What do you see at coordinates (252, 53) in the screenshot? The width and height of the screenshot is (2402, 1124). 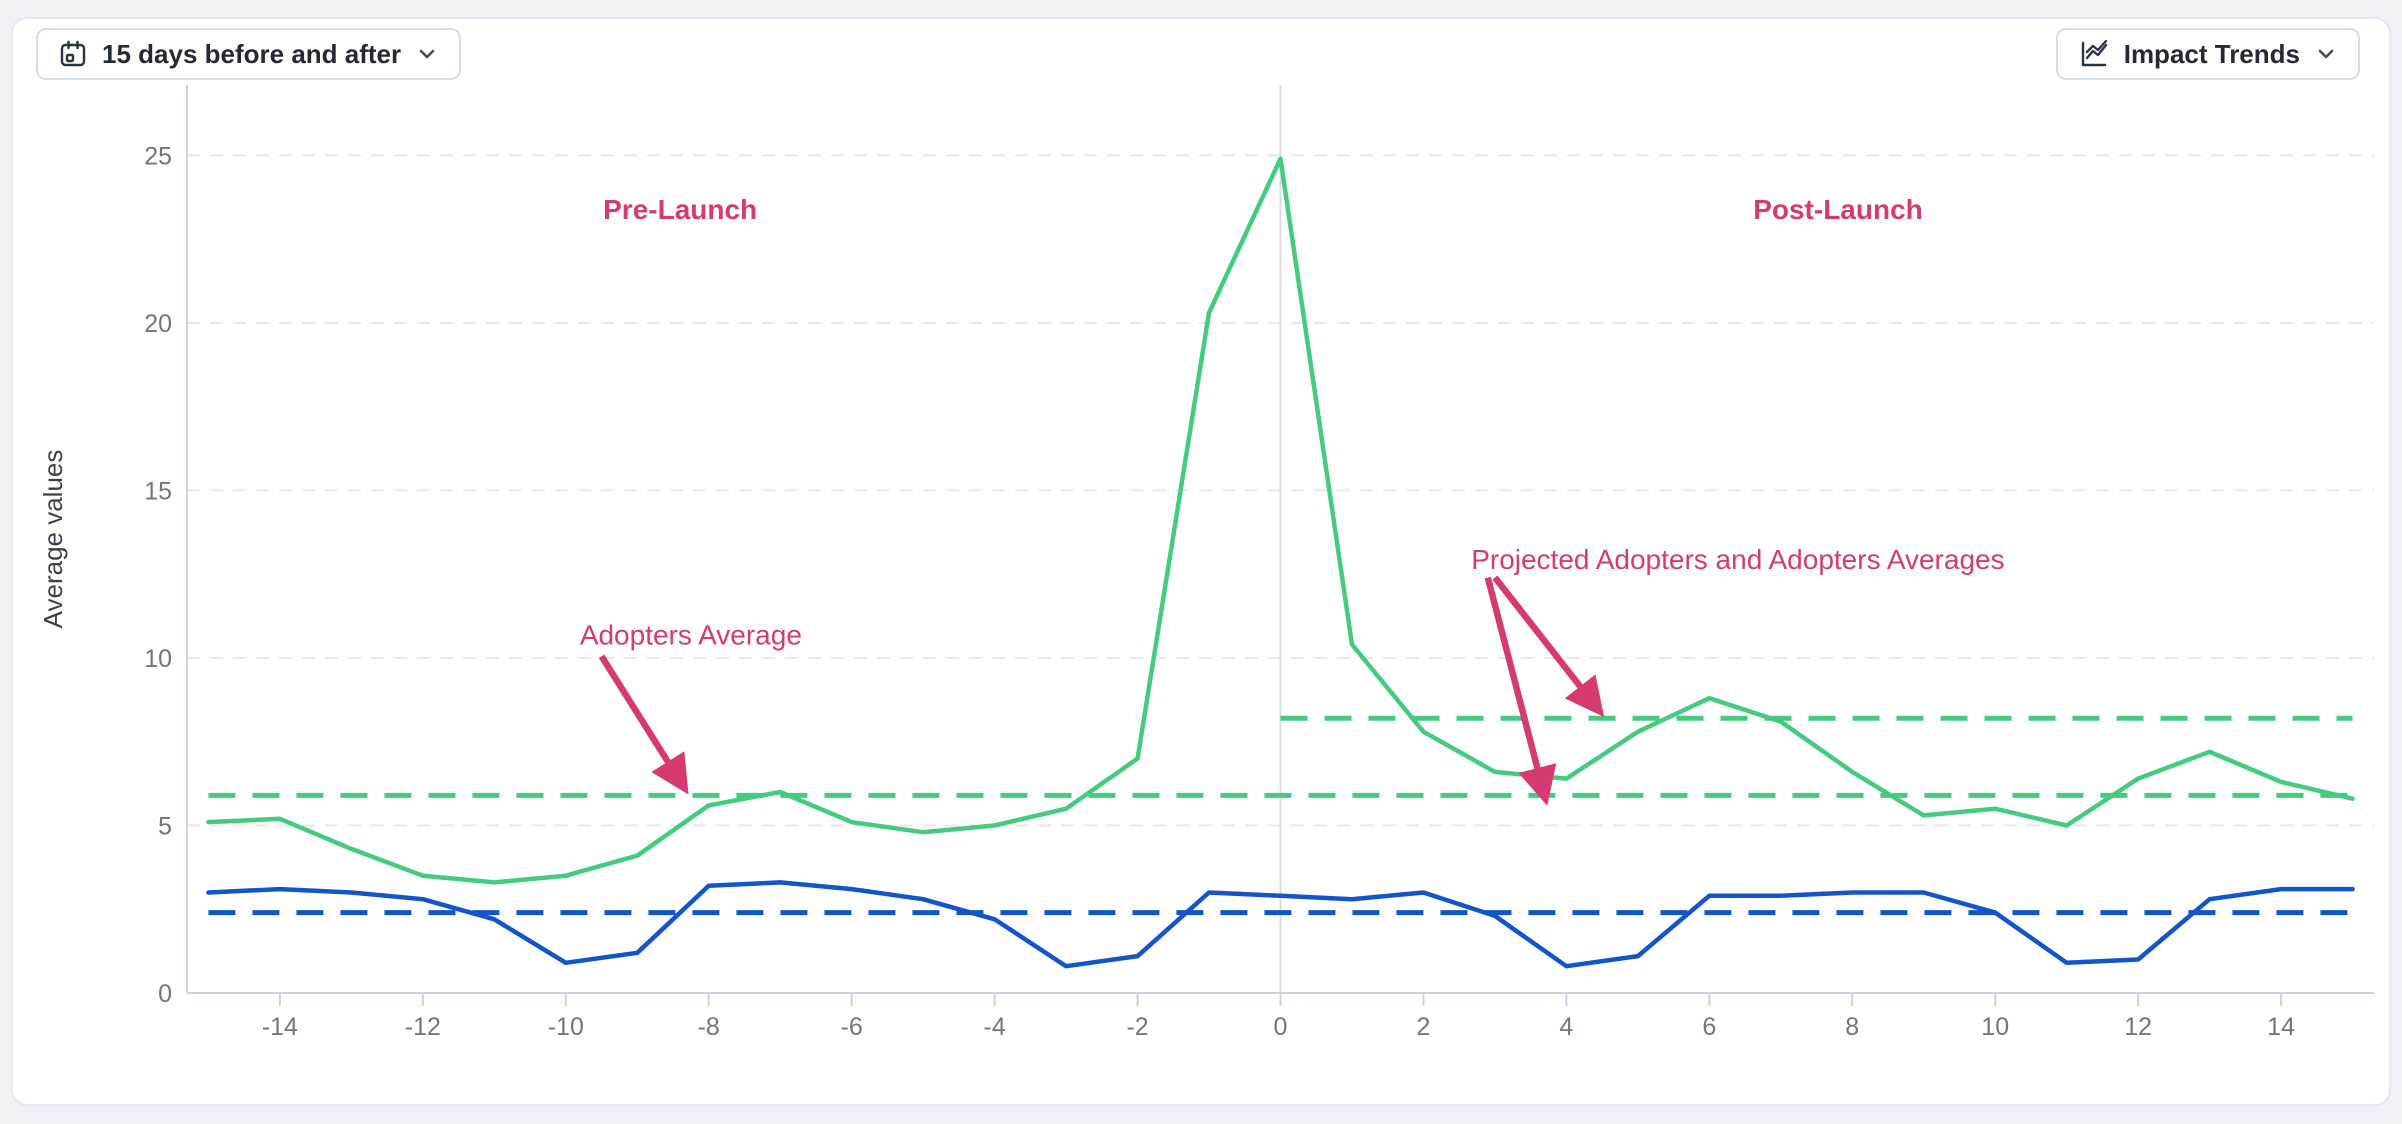 I see `date-range-label: 15 days before and after` at bounding box center [252, 53].